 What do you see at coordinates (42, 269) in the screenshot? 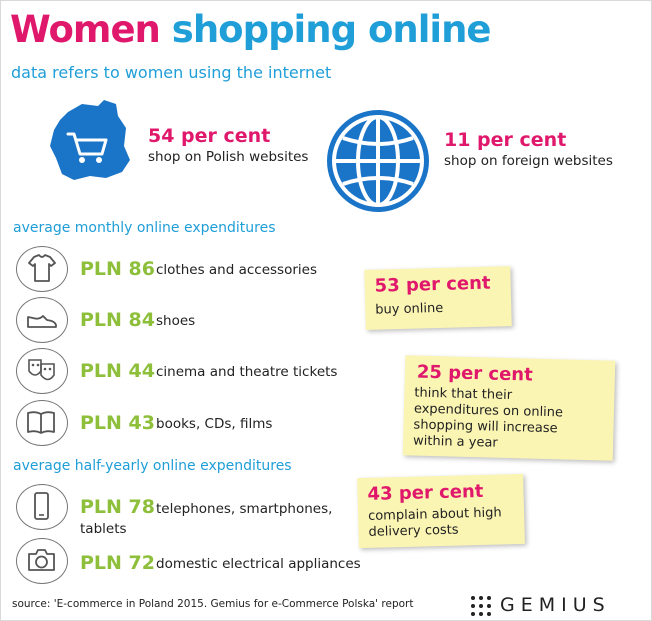
I see `tshirt-icon` at bounding box center [42, 269].